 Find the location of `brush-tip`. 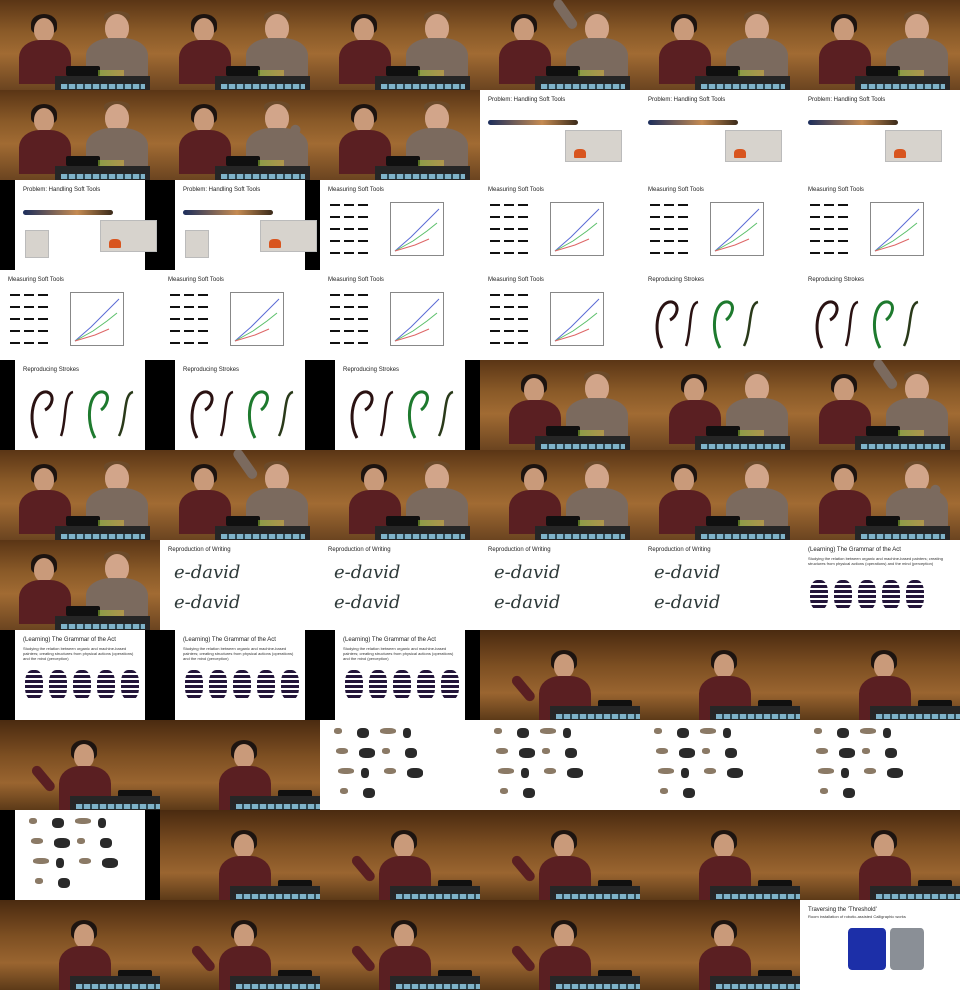

brush-tip is located at coordinates (275, 243).